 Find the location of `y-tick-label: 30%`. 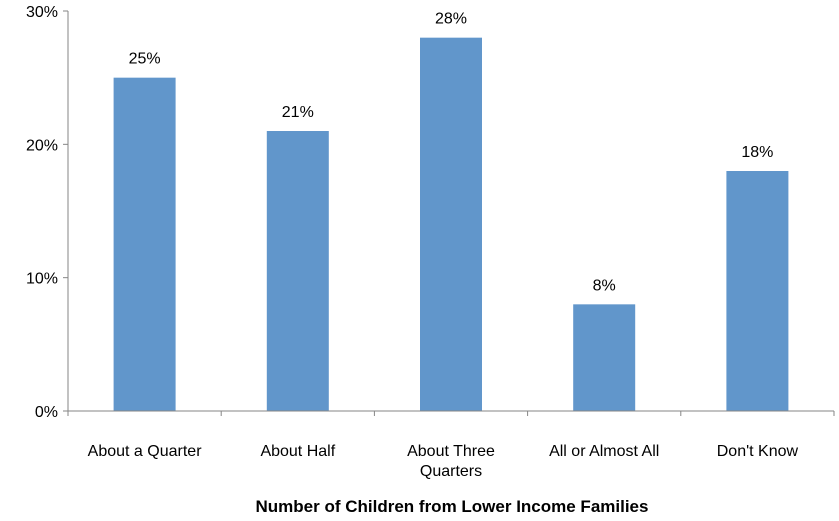

y-tick-label: 30% is located at coordinates (42, 12).